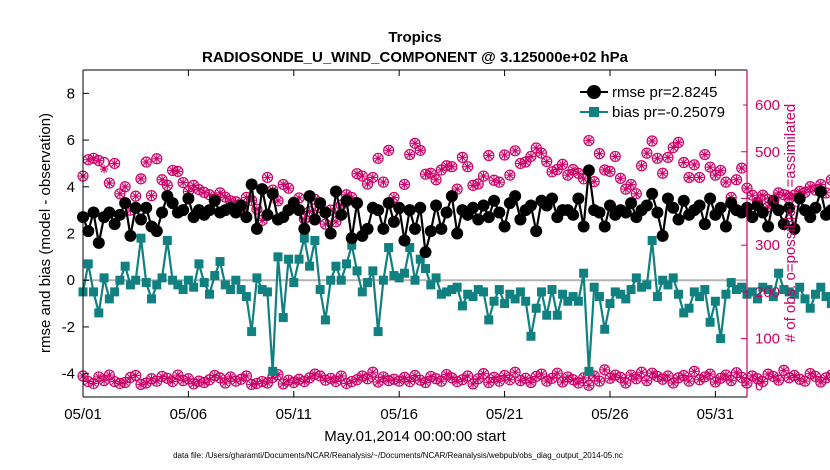  Describe the element at coordinates (415, 436) in the screenshot. I see `x-axis-label: May.01,2014 00:00:00 start` at that location.